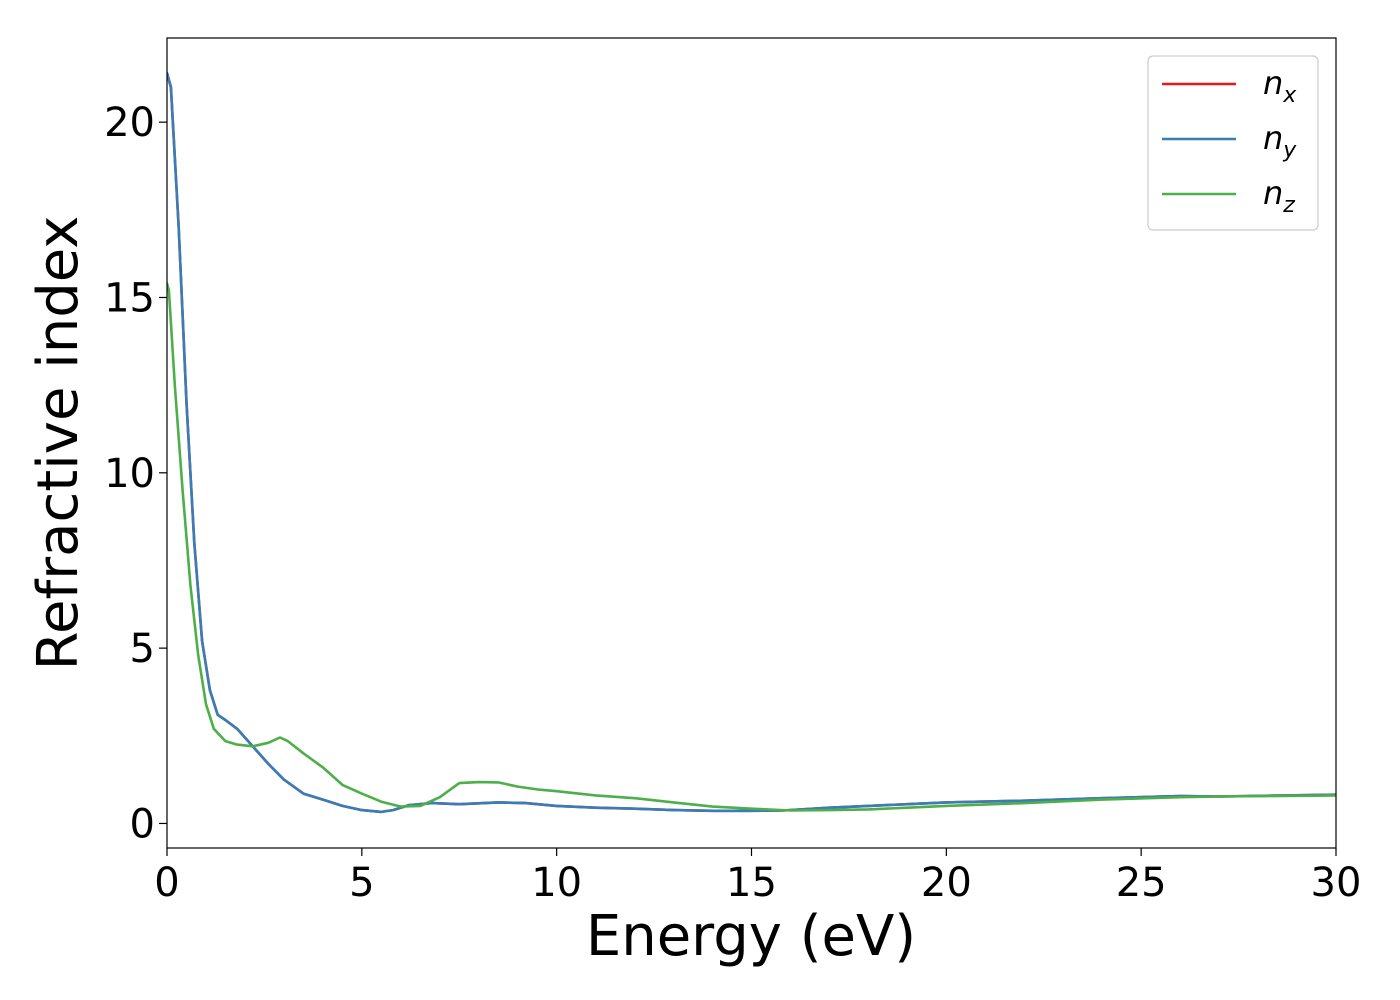 The height and width of the screenshot is (1000, 1400). What do you see at coordinates (166, 883) in the screenshot?
I see `x-tick-label: 0` at bounding box center [166, 883].